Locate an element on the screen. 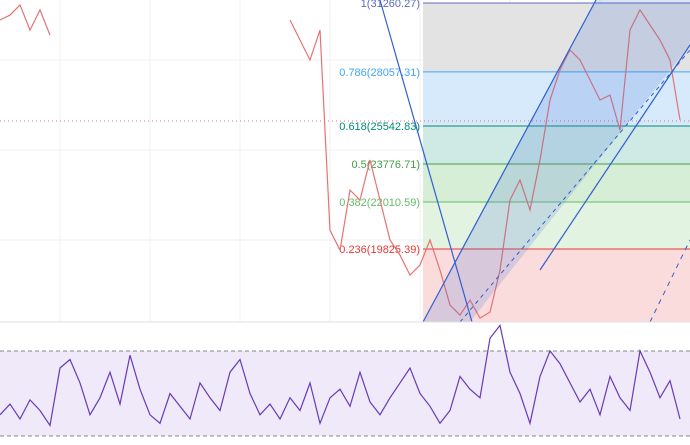 This screenshot has width=690, height=445. trend-line is located at coordinates (426, 161).